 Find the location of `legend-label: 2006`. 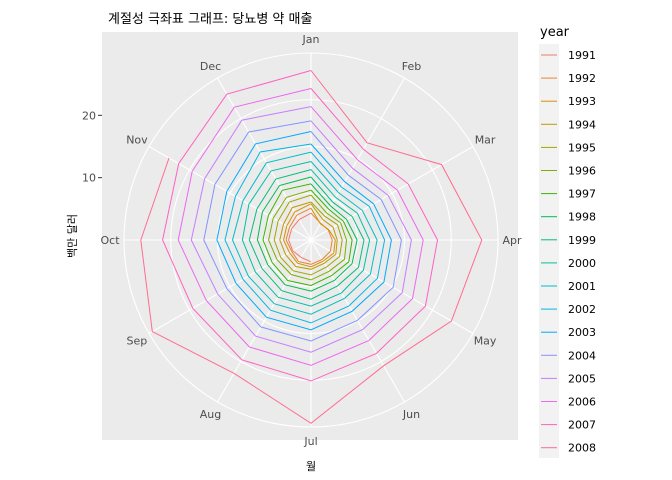

legend-label: 2006 is located at coordinates (582, 402).